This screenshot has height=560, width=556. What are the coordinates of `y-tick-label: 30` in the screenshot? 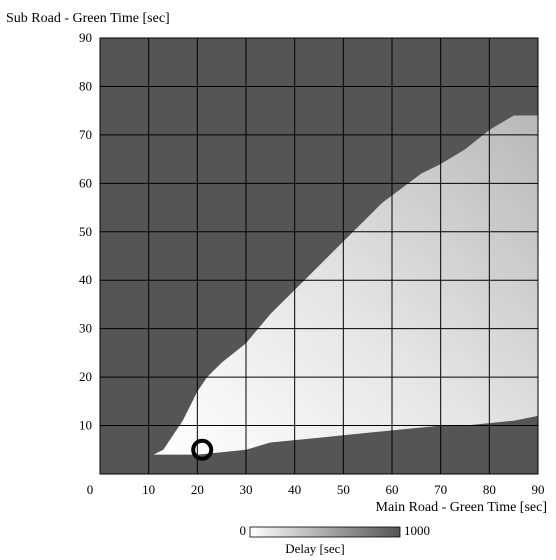 It's located at (85, 328).